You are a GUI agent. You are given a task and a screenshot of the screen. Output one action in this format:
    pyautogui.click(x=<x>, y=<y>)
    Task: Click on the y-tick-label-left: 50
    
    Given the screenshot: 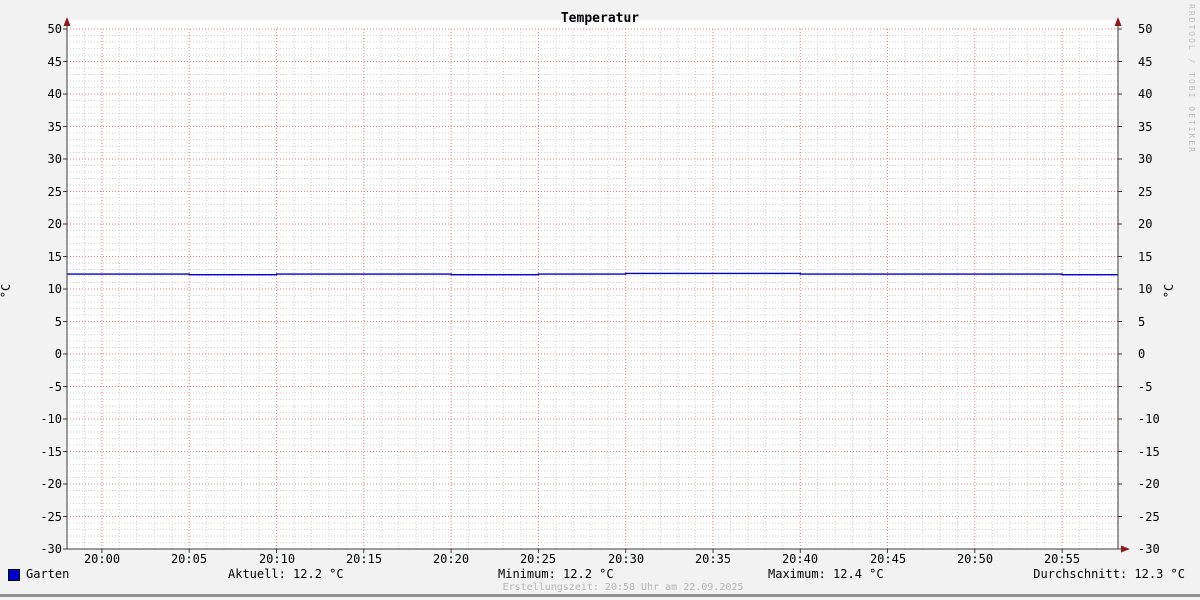 What is the action you would take?
    pyautogui.click(x=54, y=29)
    